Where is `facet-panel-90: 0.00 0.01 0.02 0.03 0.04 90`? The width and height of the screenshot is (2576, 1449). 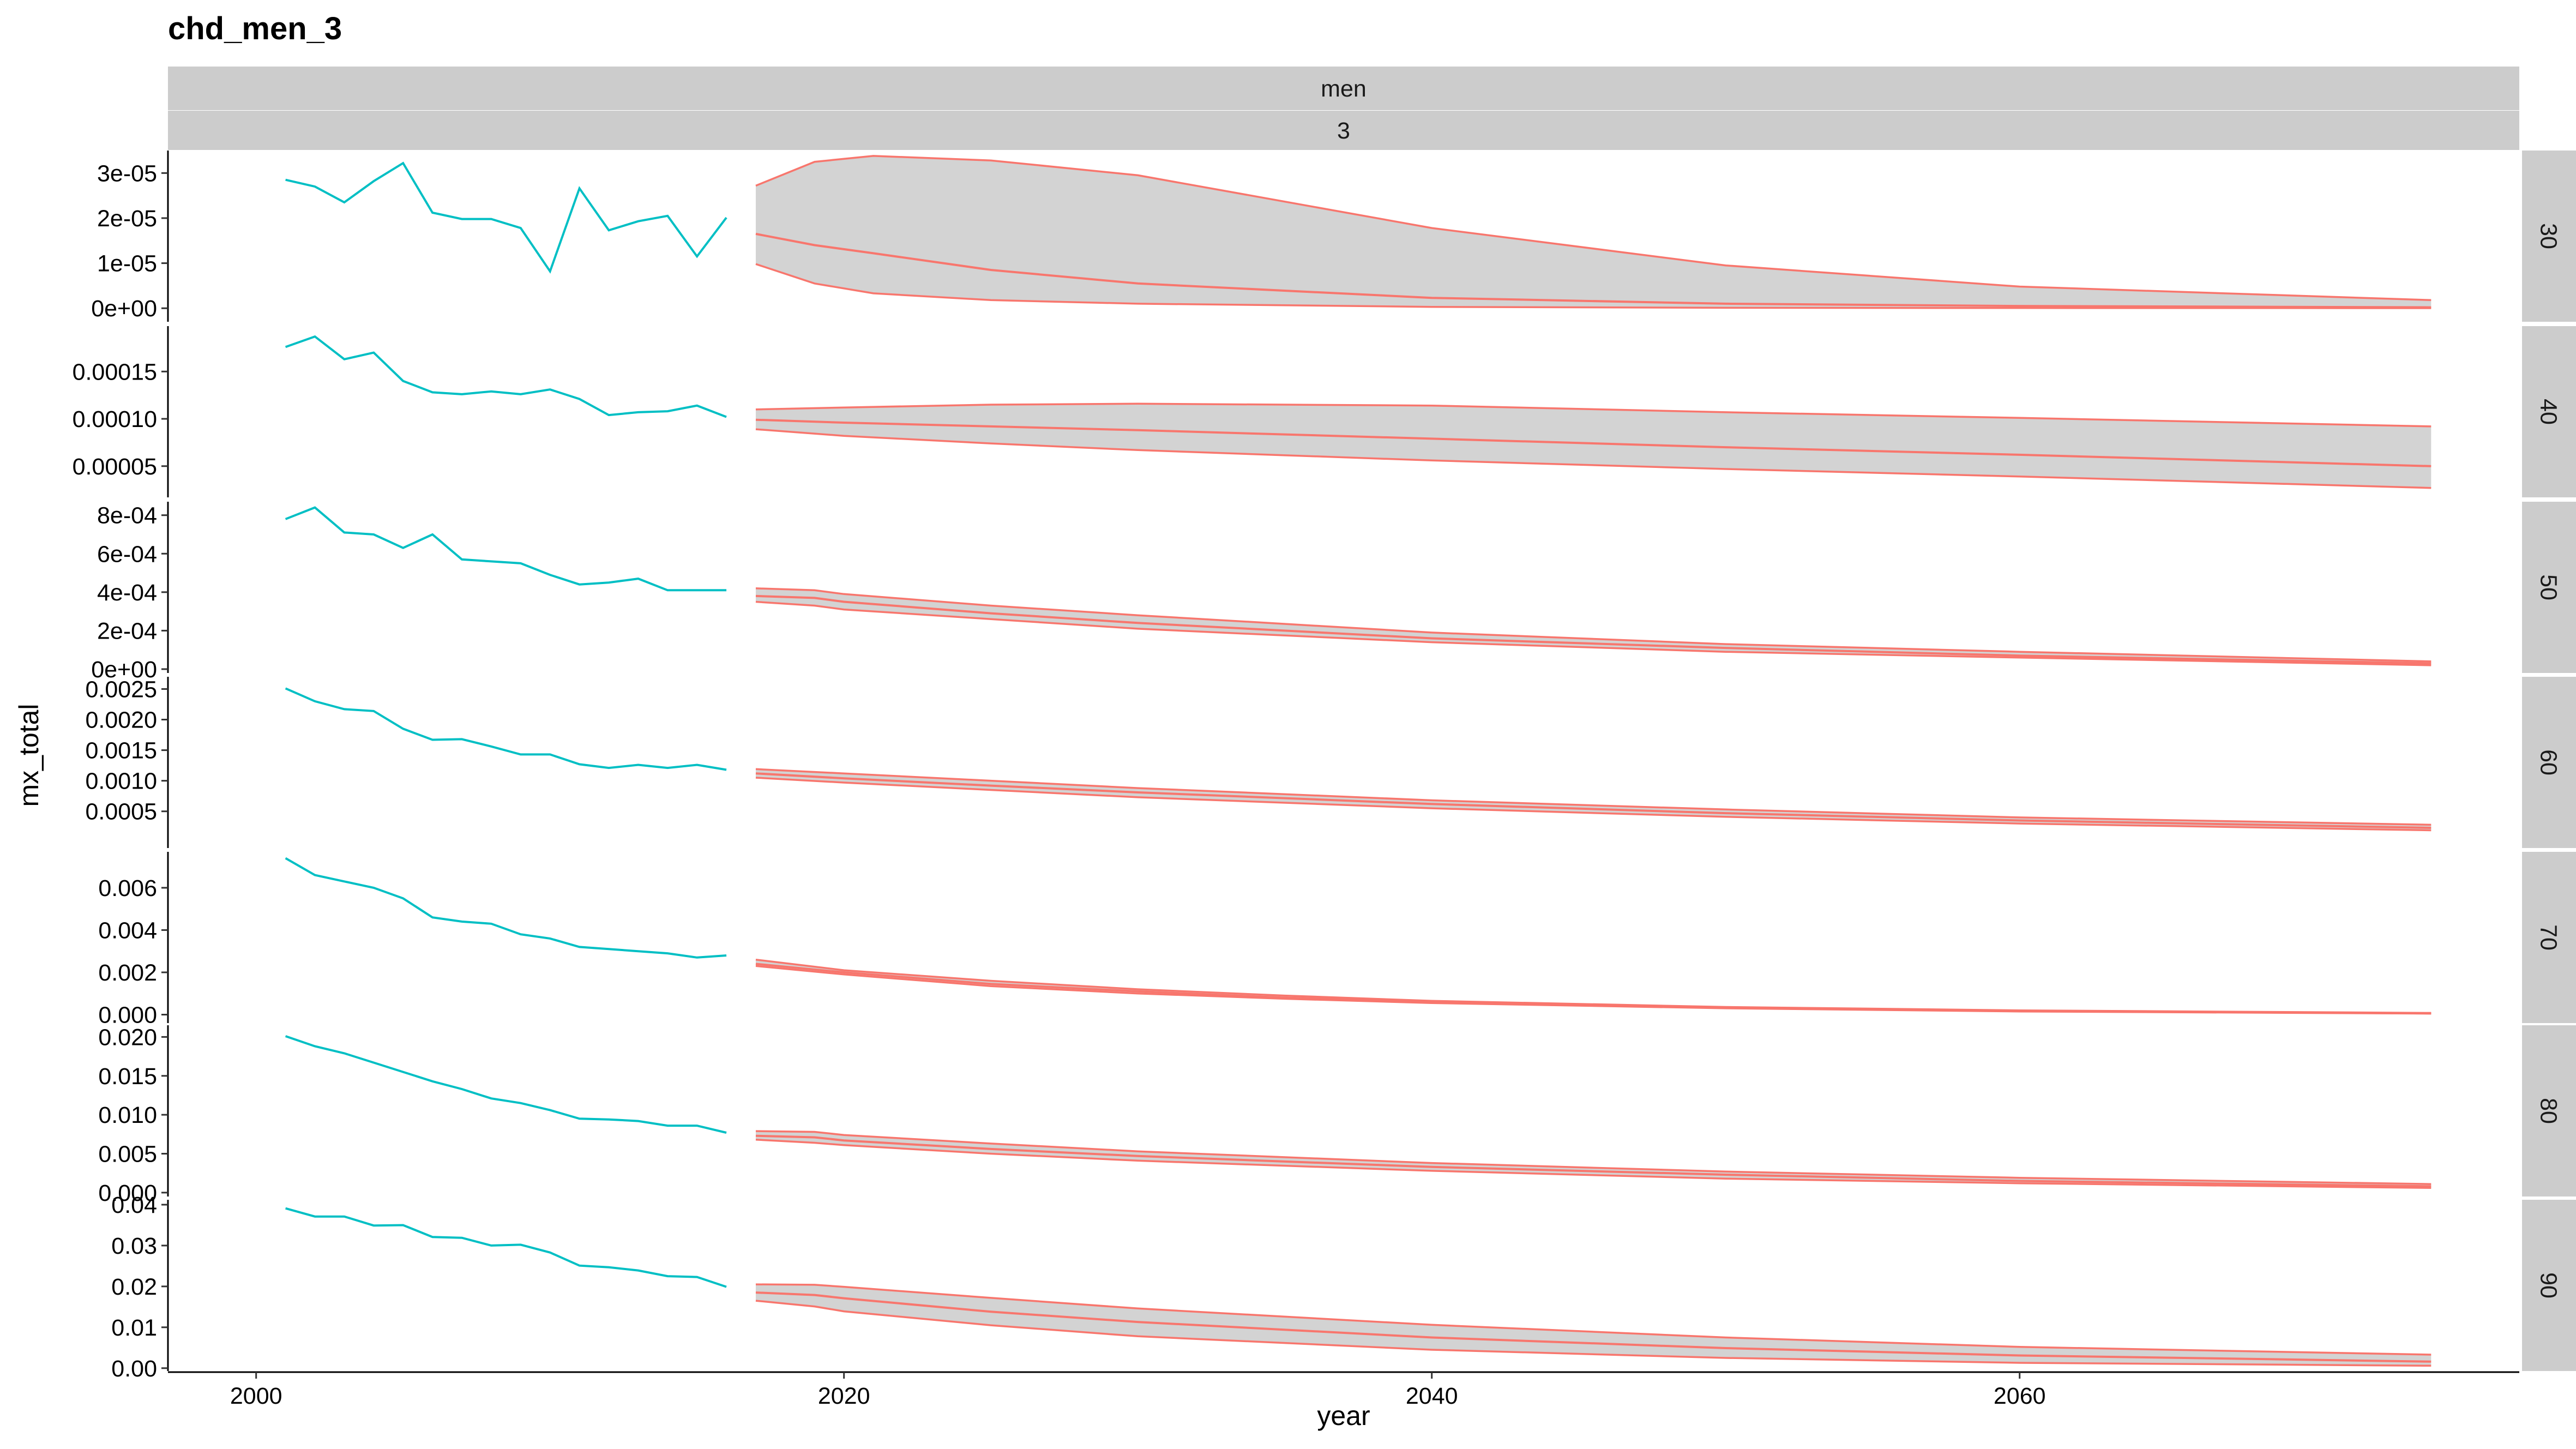
facet-panel-90: 0.00 0.01 0.02 0.03 0.04 90 is located at coordinates (1343, 1287).